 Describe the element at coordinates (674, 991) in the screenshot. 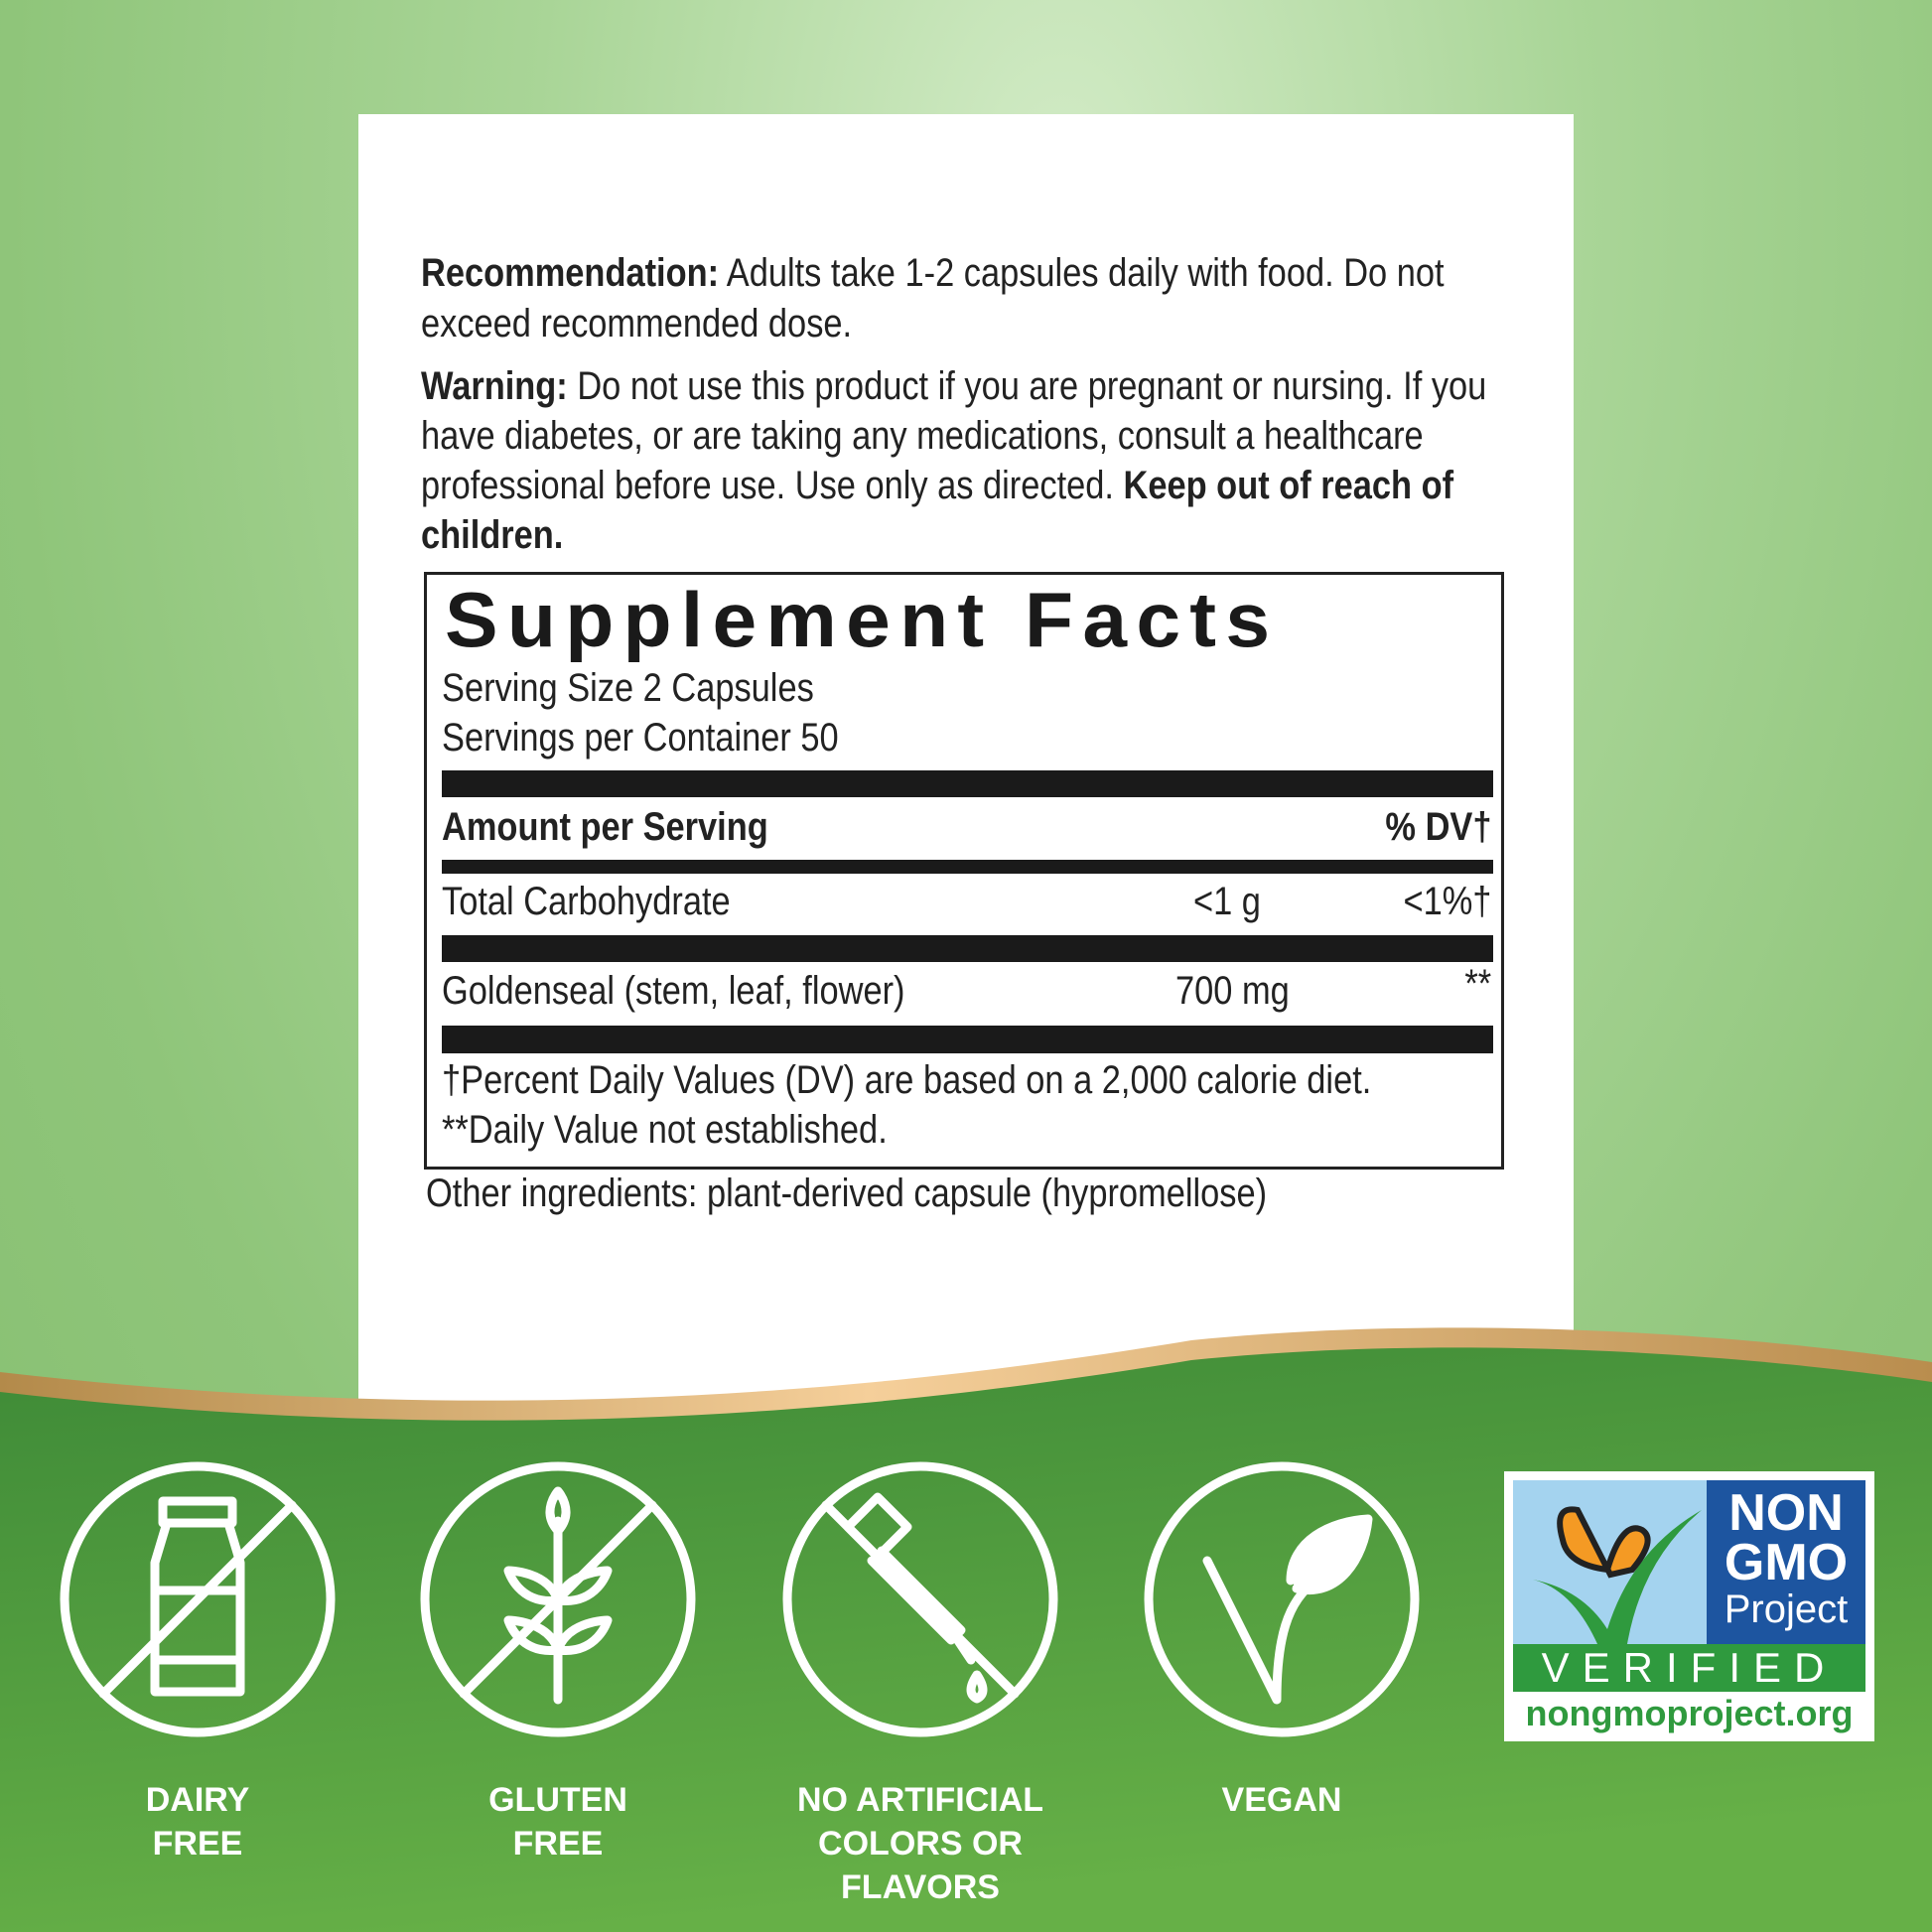

I see `row-name: Goldenseal (stem, leaf, flower)` at that location.